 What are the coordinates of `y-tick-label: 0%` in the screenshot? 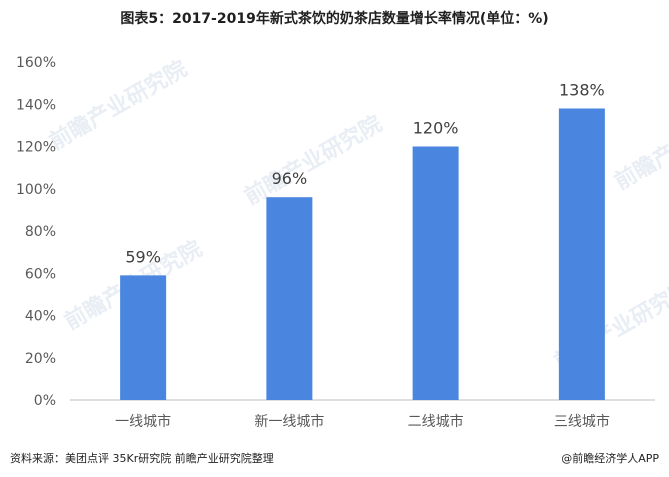 It's located at (45, 401).